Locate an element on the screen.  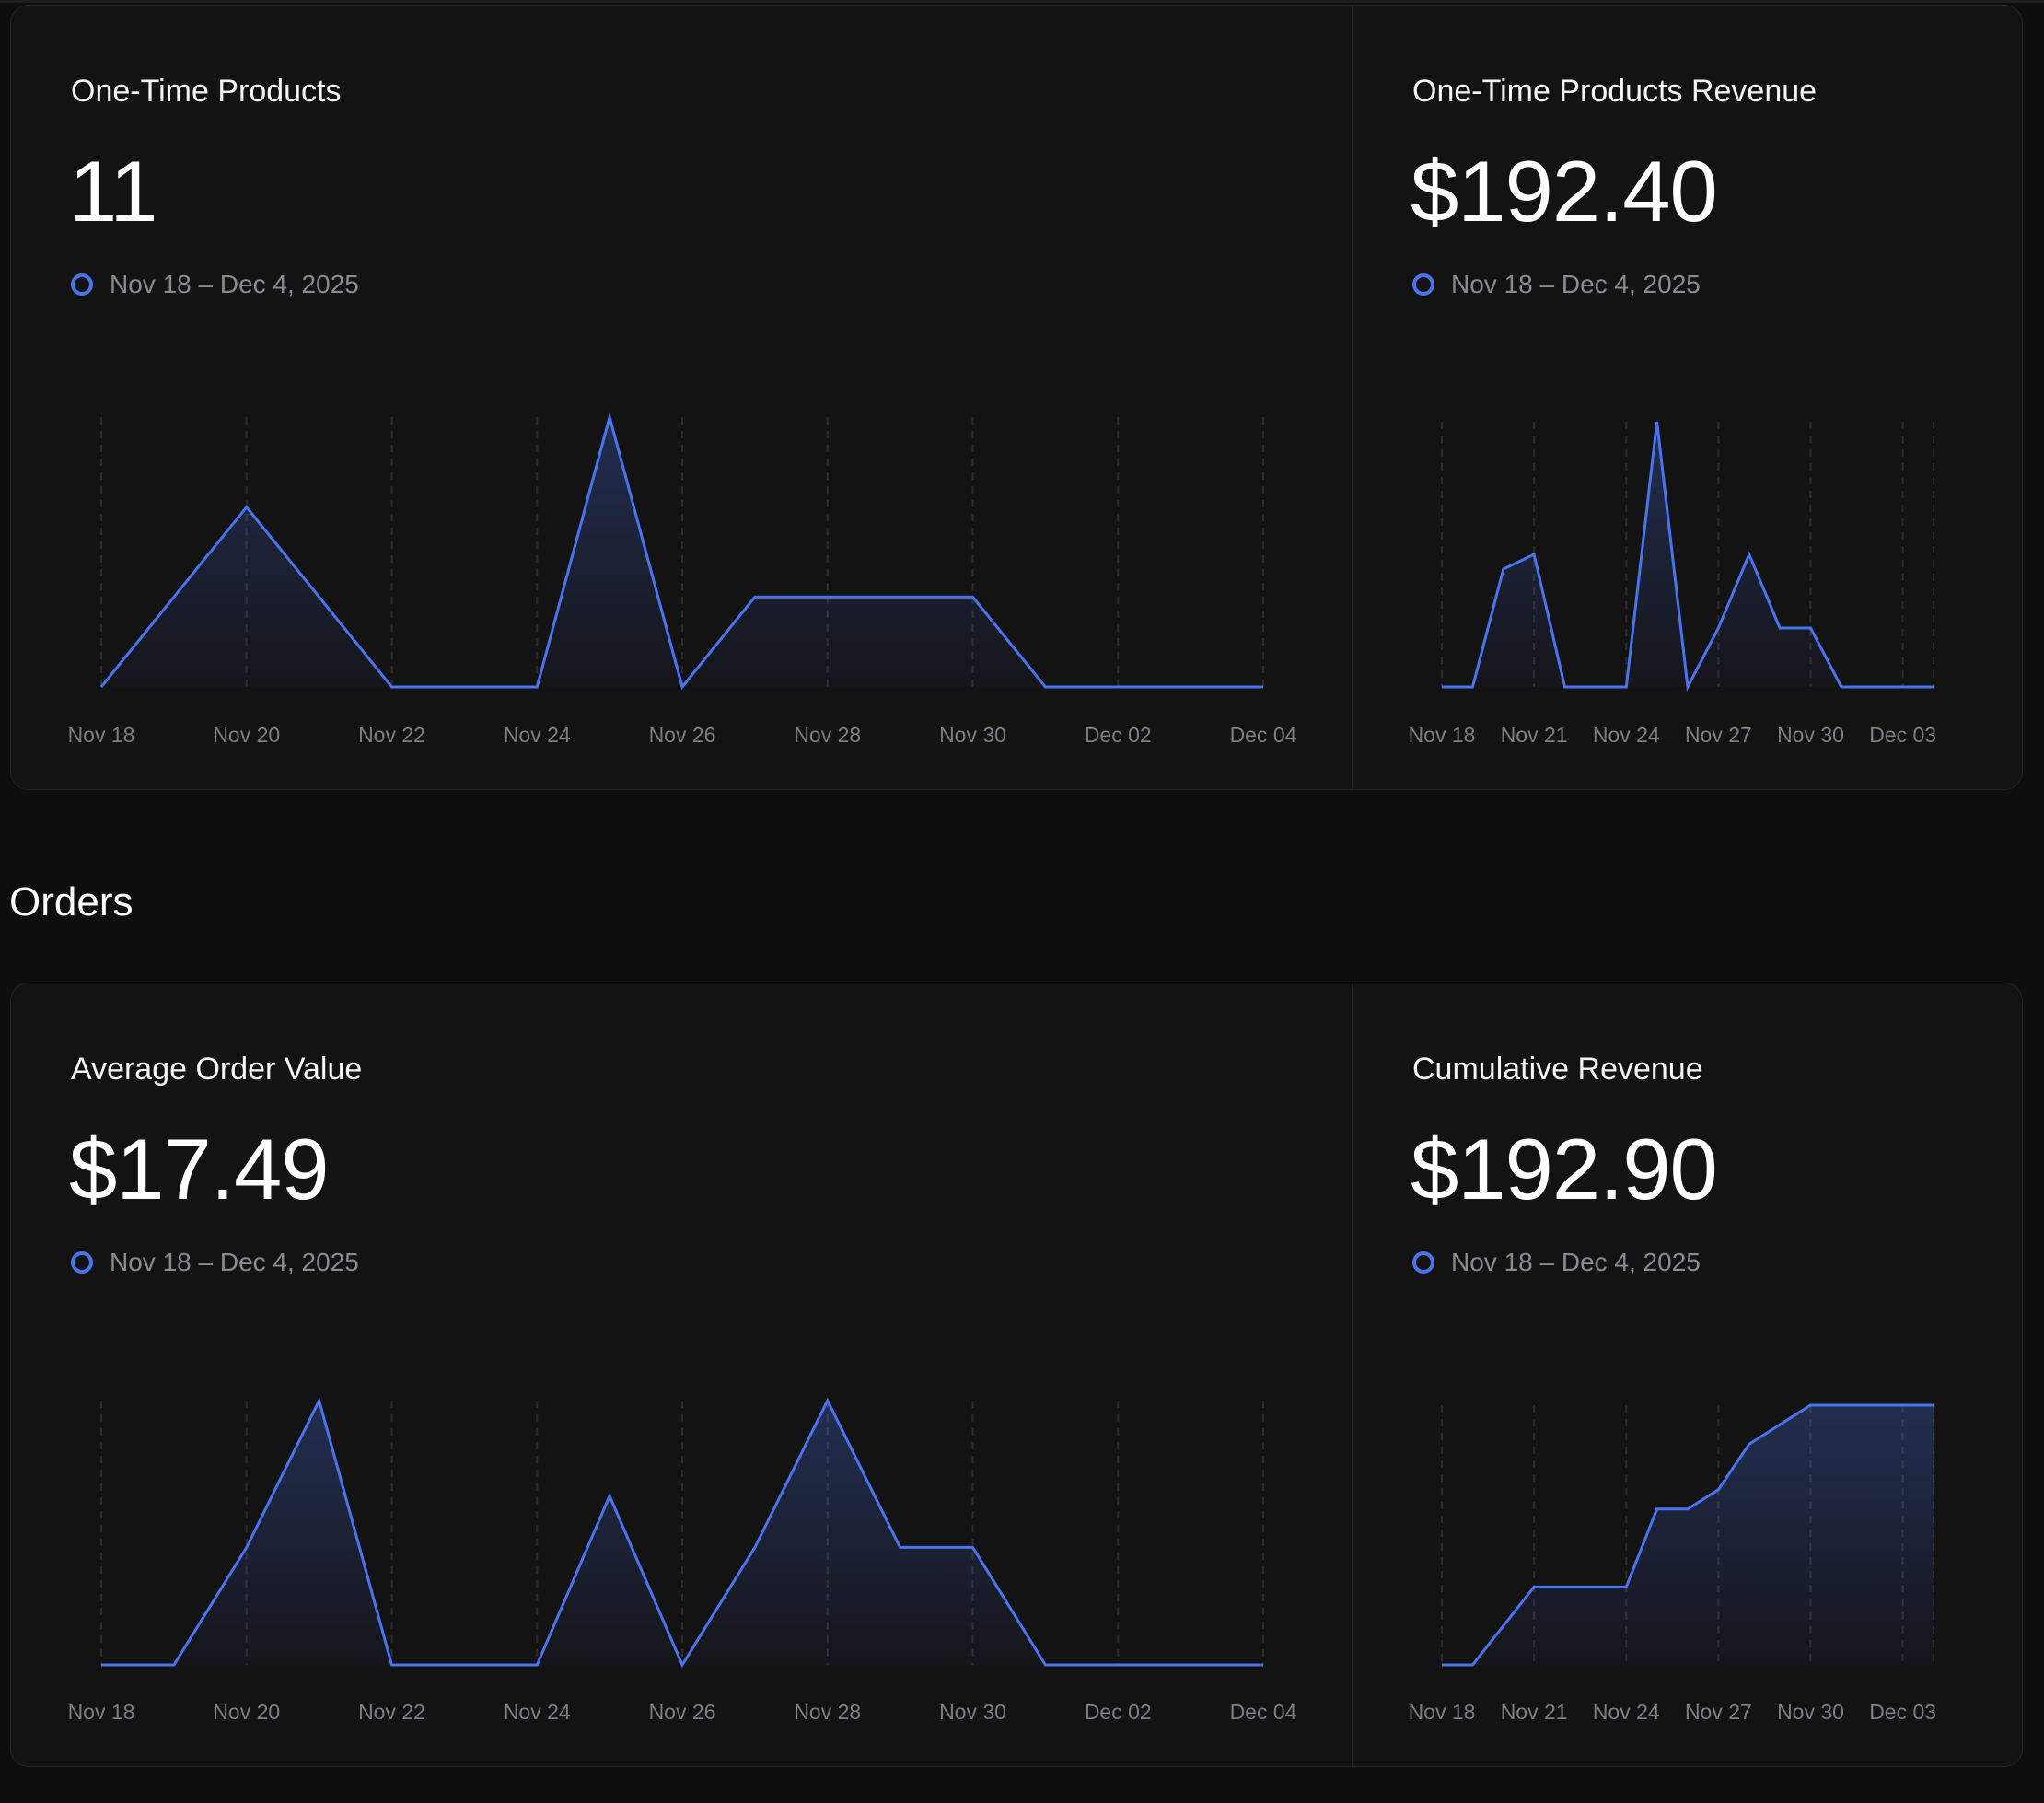
x-tick-label: Nov 26 is located at coordinates (682, 735).